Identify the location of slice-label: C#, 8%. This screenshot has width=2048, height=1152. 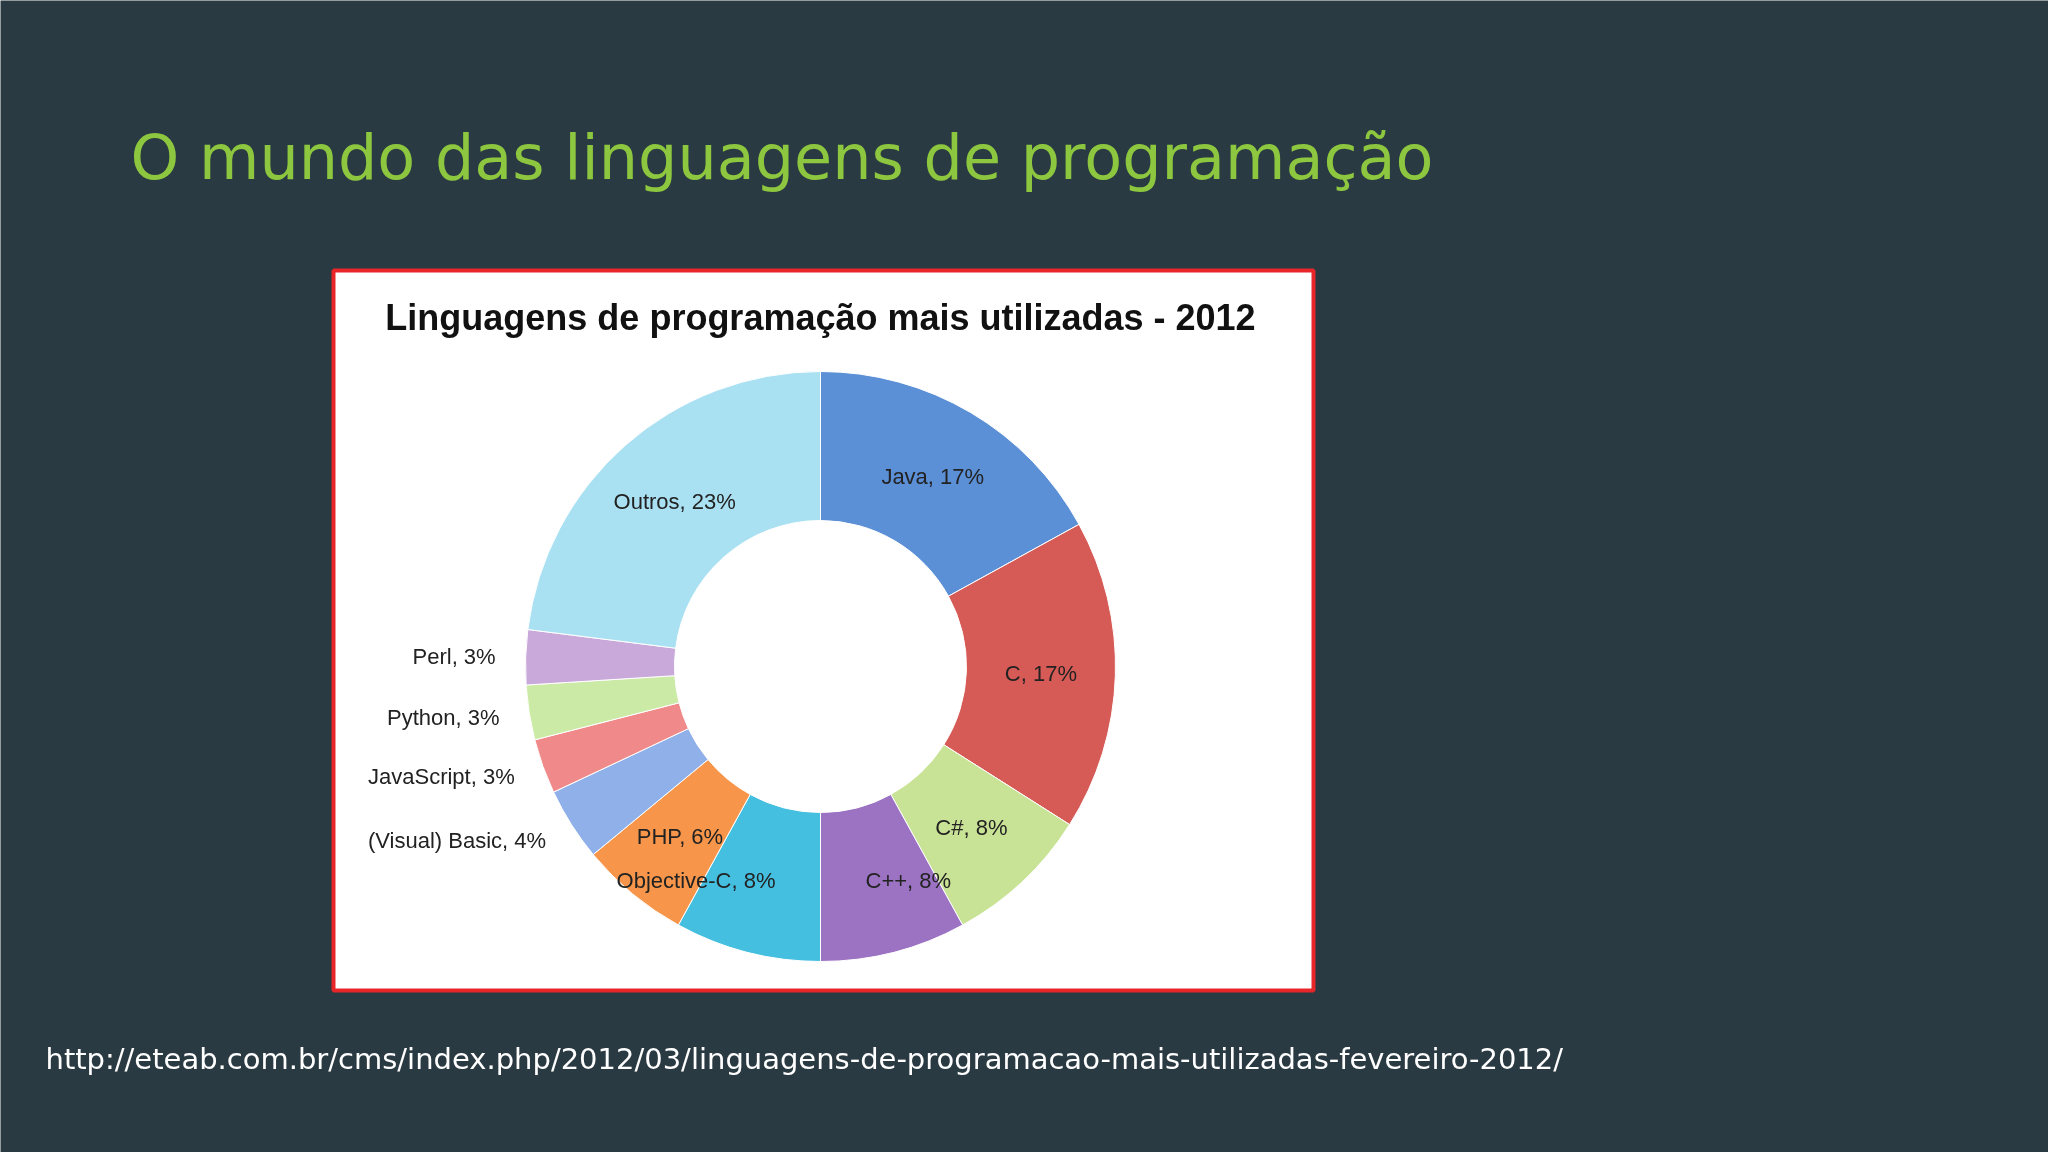
(971, 827).